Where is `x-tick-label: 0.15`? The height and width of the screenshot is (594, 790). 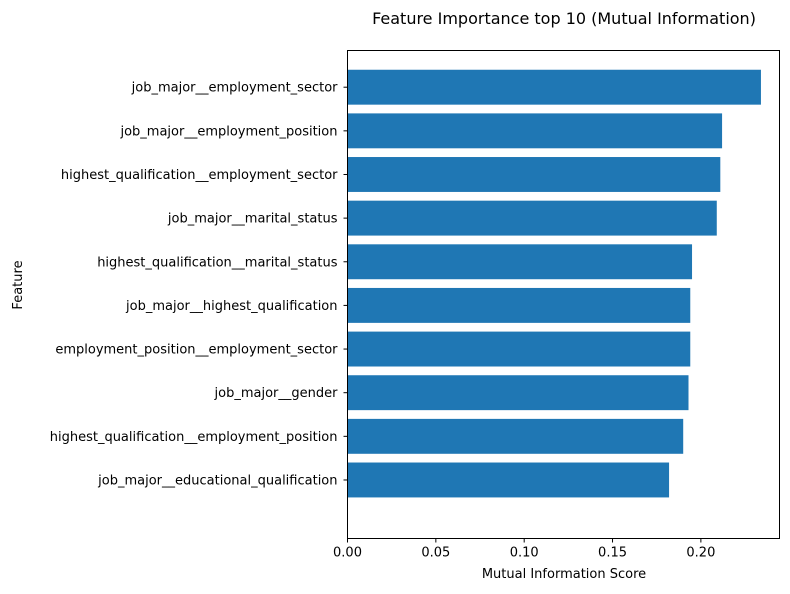
x-tick-label: 0.15 is located at coordinates (612, 553).